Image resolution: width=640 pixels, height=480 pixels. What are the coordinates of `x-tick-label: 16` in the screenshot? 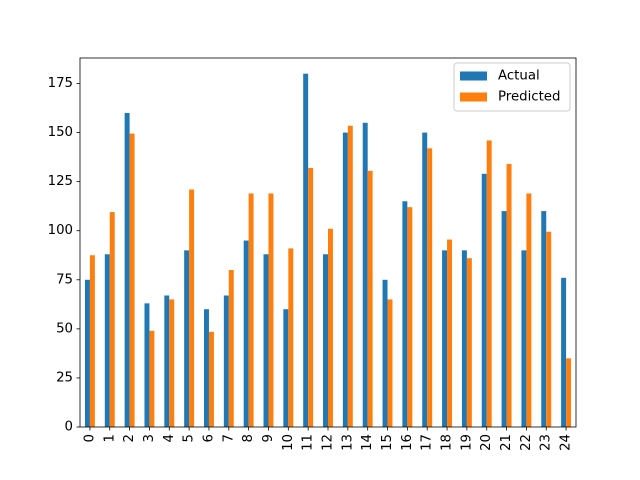 It's located at (407, 442).